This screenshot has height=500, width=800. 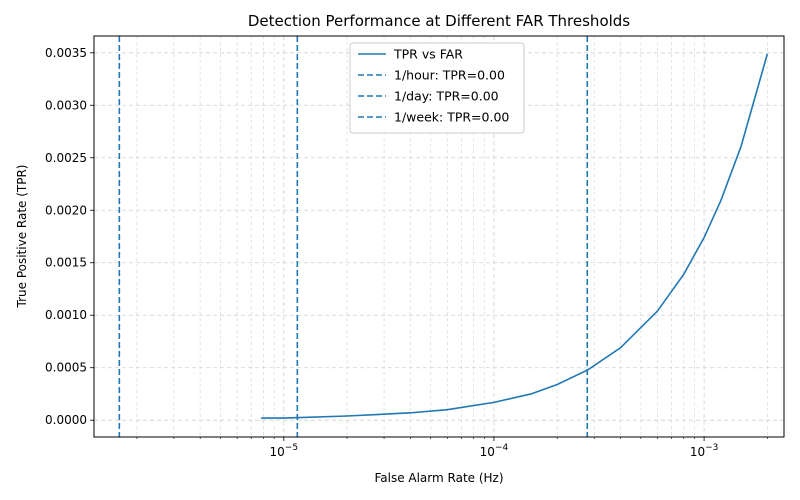 I want to click on legend-box, so click(x=437, y=88).